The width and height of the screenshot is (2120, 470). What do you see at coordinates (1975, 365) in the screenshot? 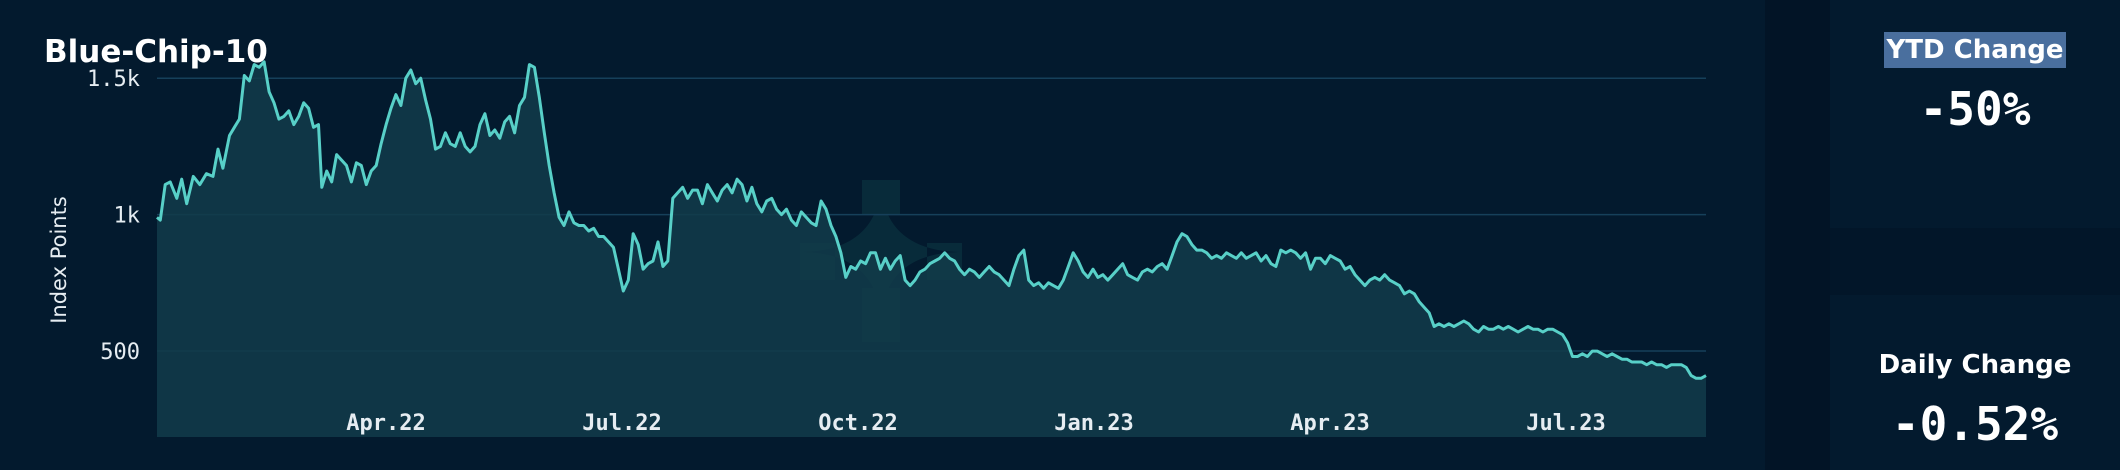
I see `daily-change-label: Daily Change` at bounding box center [1975, 365].